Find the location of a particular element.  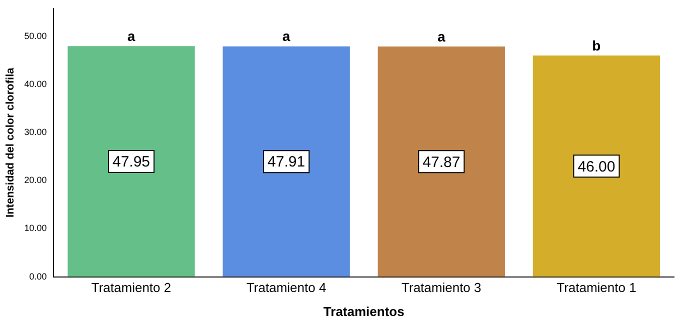

x-tick-label: Tratamiento 1 is located at coordinates (596, 288).